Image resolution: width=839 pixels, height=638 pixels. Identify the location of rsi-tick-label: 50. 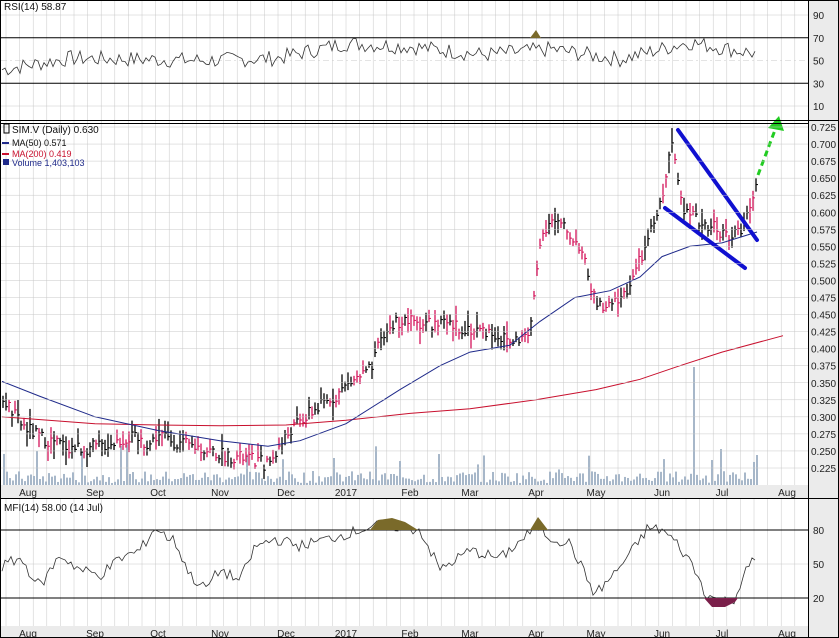
(819, 62).